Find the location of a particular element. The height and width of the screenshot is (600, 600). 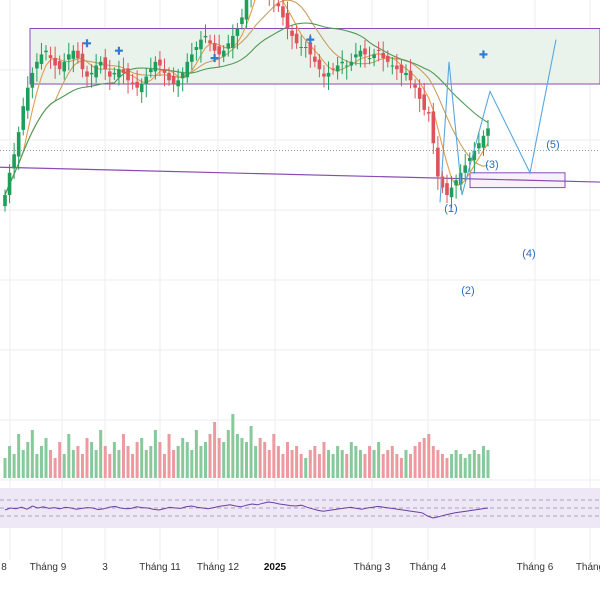

trend-line is located at coordinates (300, 174).